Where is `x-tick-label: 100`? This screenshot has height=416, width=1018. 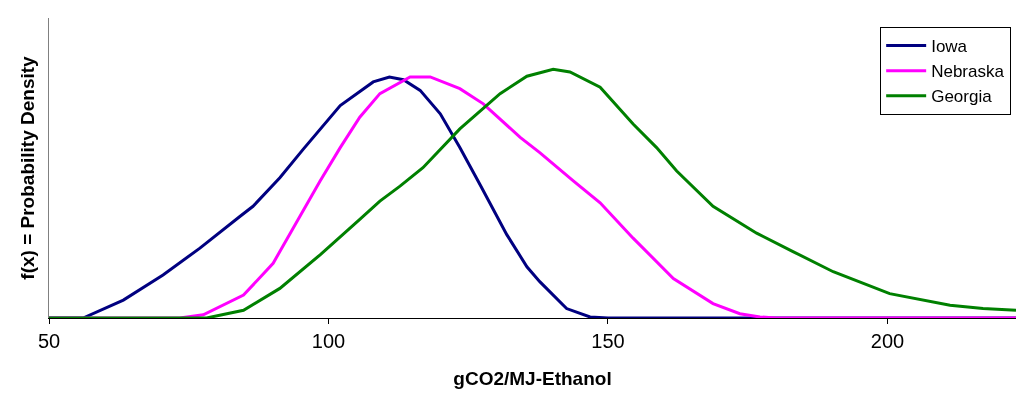
x-tick-label: 100 is located at coordinates (328, 341).